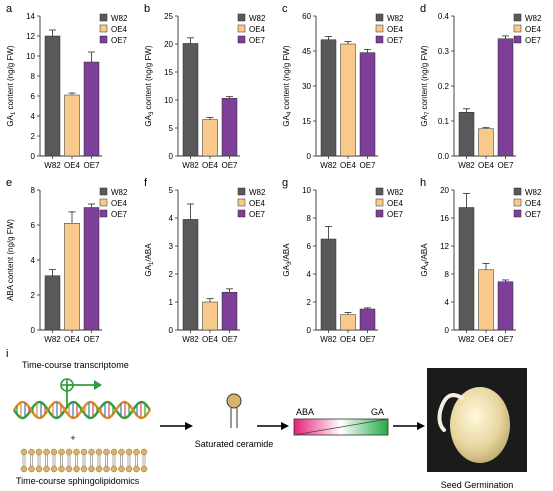 Image resolution: width=553 pixels, height=491 pixels. I want to click on y-tick-label: 14, so click(30, 16).